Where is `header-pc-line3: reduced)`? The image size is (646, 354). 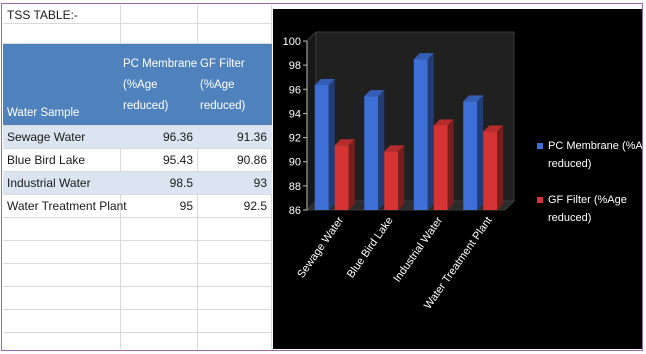 header-pc-line3: reduced) is located at coordinates (146, 106).